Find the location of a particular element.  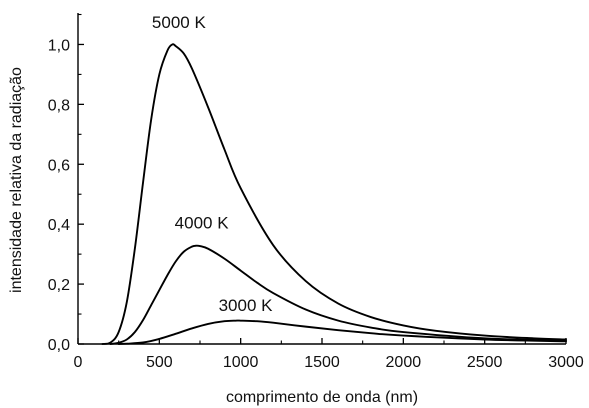

y-tick-label: 0,8 is located at coordinates (59, 105).